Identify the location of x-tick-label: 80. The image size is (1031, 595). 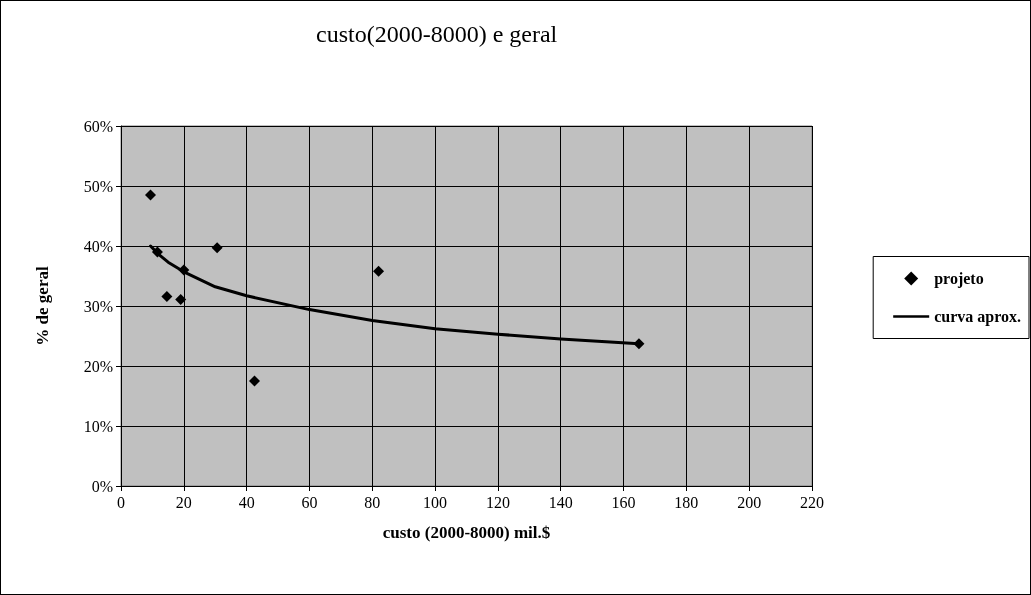
(372, 502).